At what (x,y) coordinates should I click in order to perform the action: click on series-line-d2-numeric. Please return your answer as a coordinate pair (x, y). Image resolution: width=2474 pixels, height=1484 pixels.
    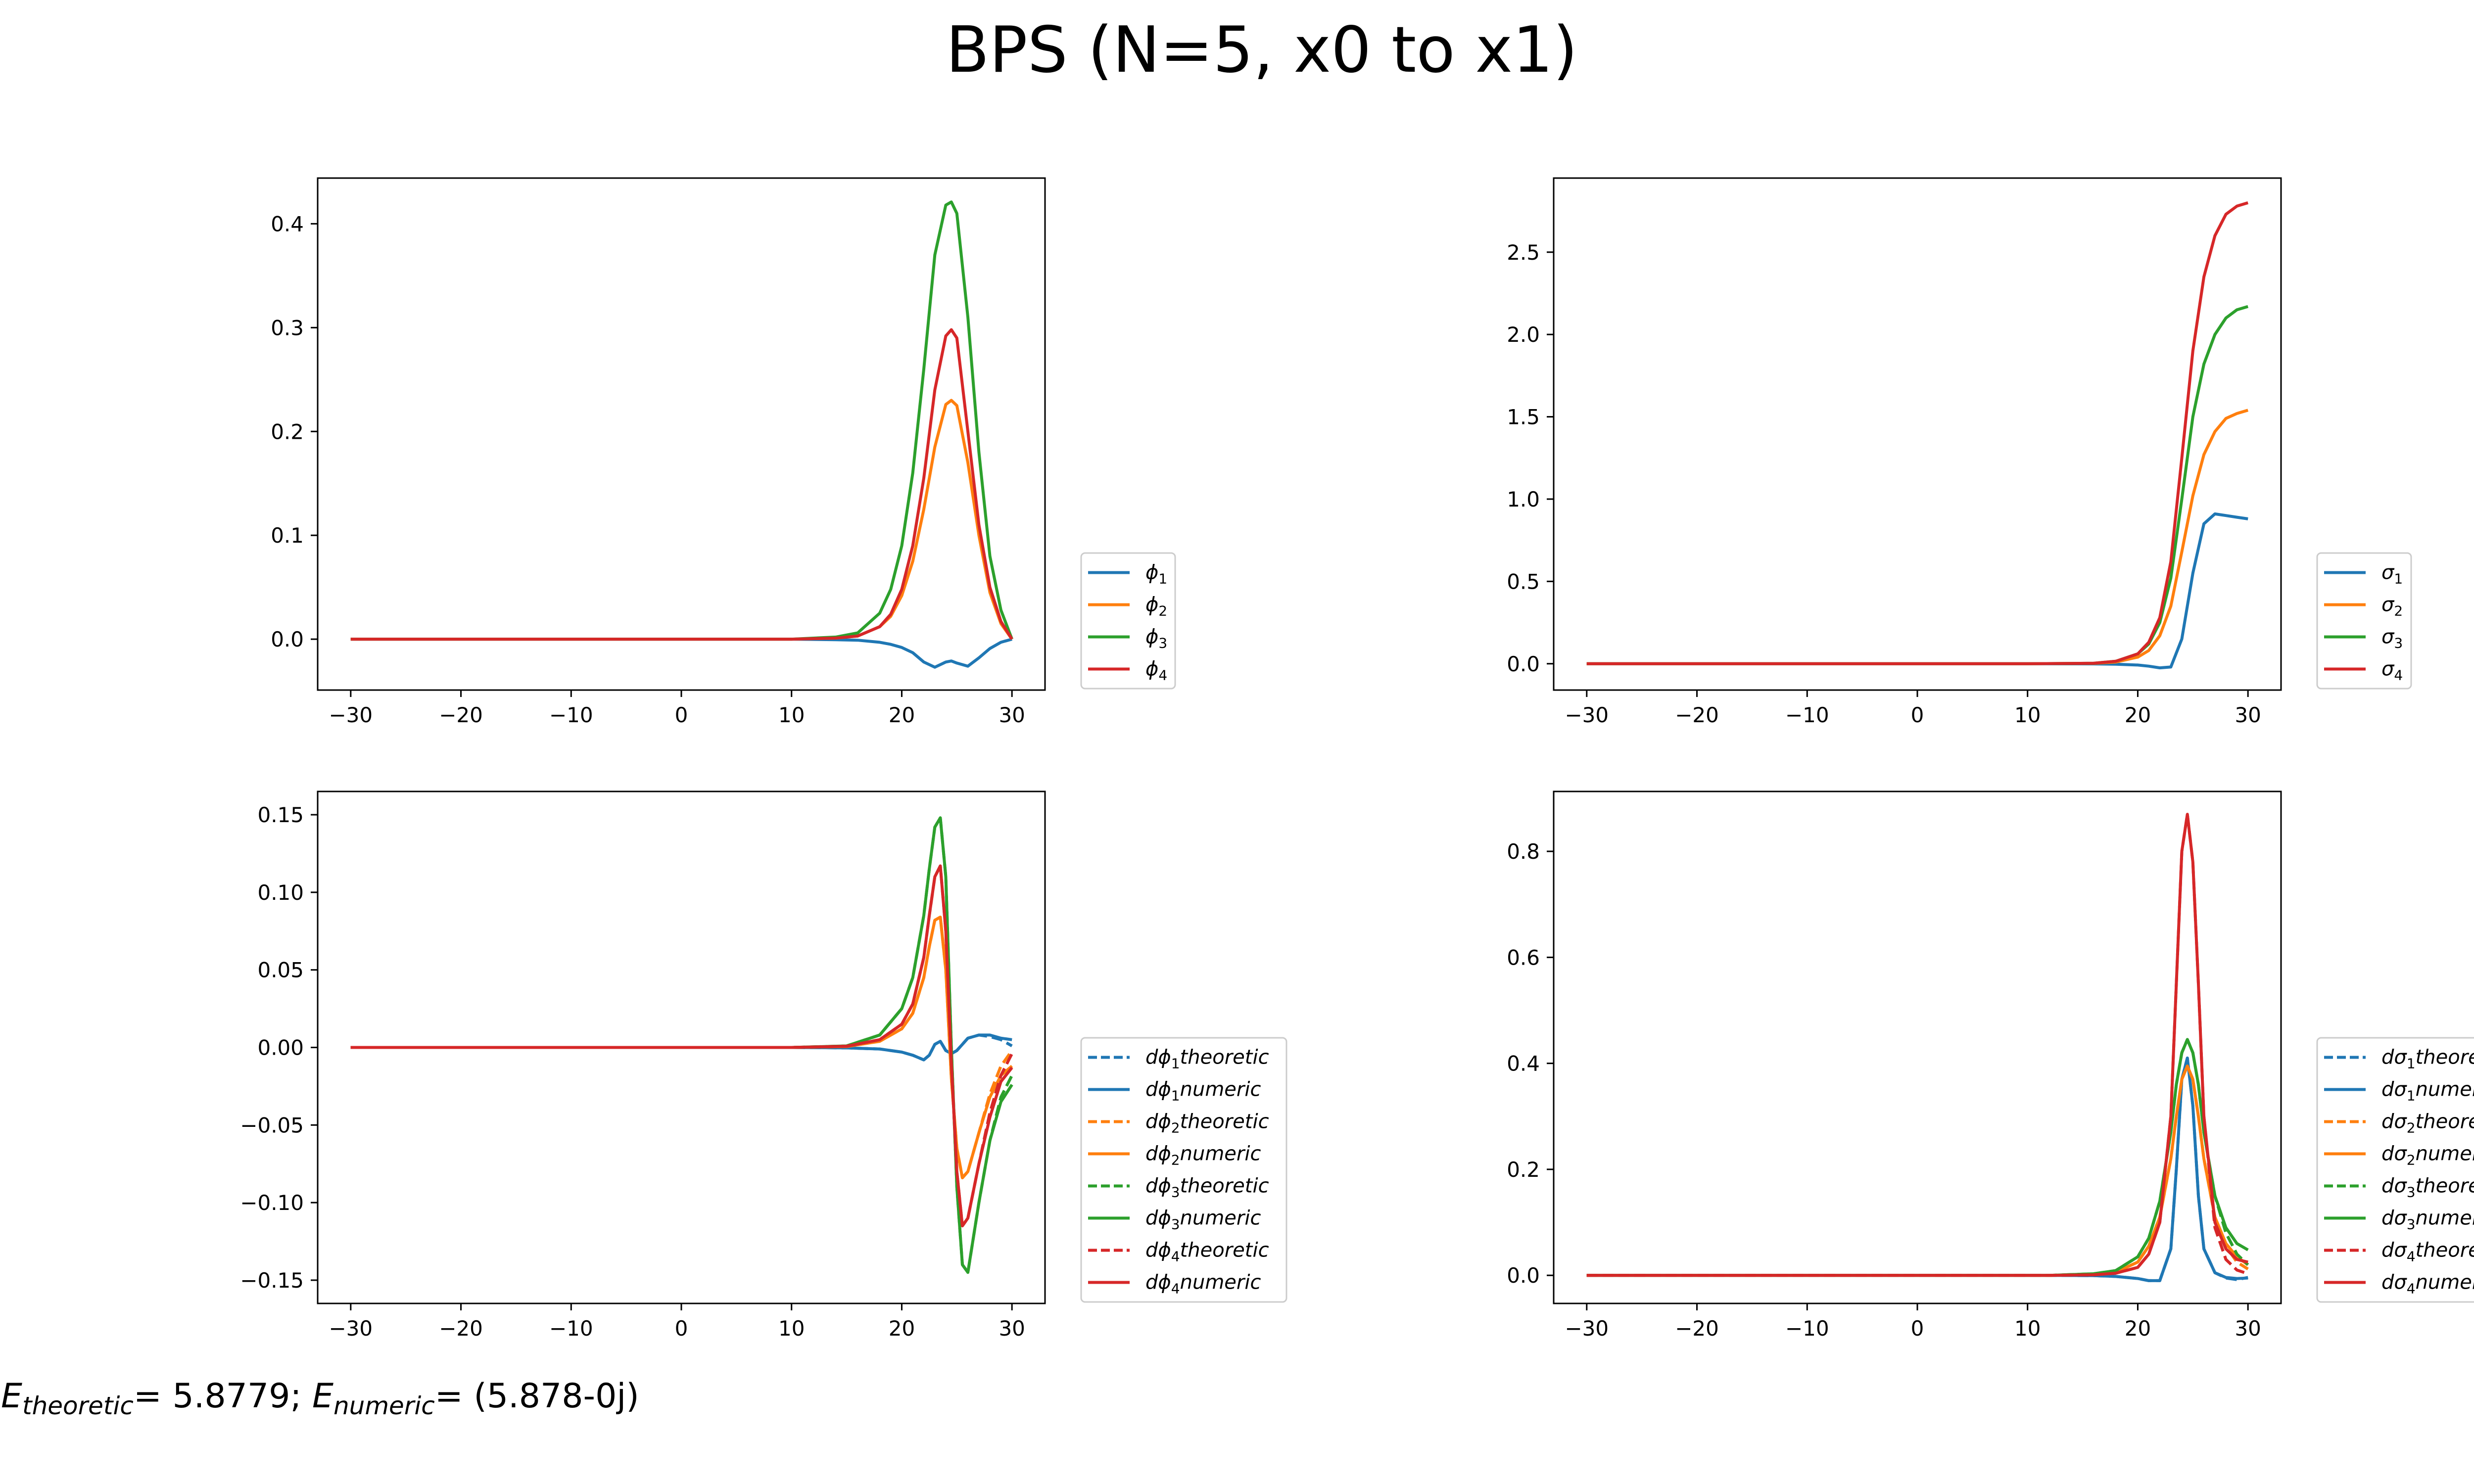
    Looking at the image, I should click on (682, 1047).